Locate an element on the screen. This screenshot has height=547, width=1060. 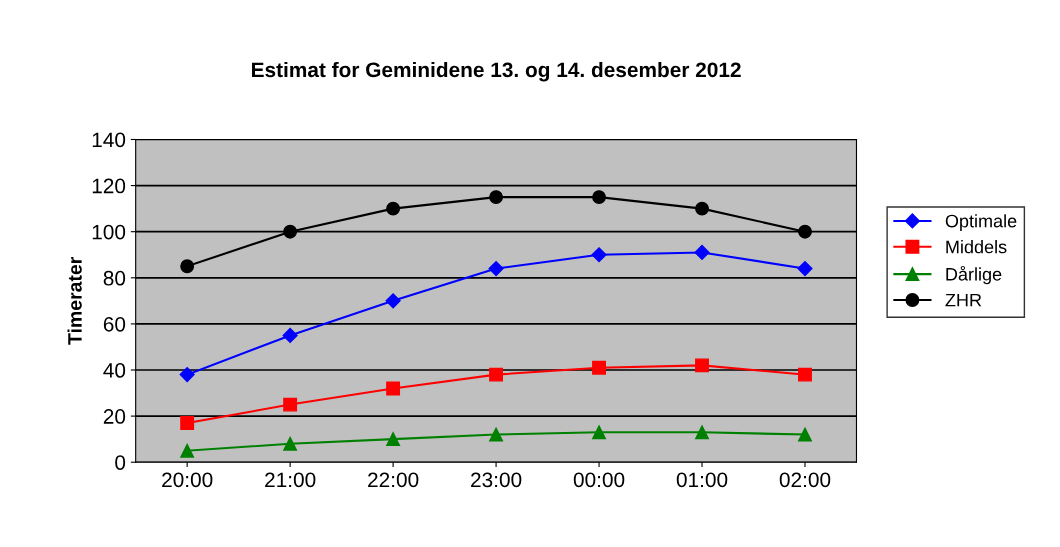
legend-label: Optimale is located at coordinates (981, 223).